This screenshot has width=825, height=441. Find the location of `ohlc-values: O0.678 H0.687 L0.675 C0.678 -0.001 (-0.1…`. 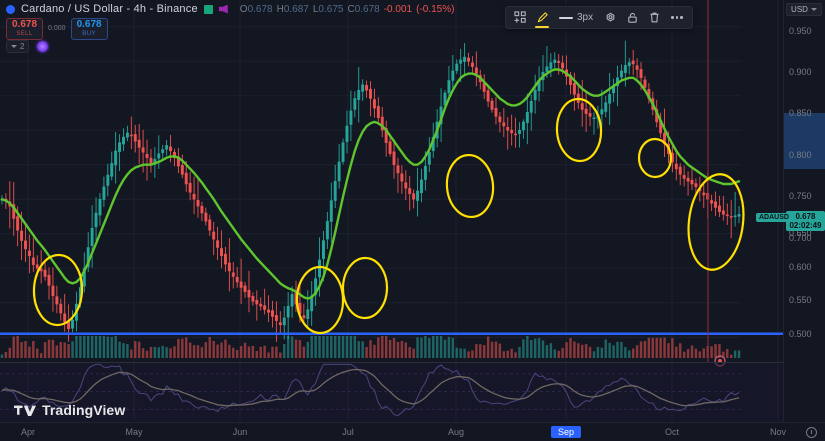

ohlc-values: O0.678 H0.687 L0.675 C0.678 -0.001 (-0.1… is located at coordinates (347, 9).